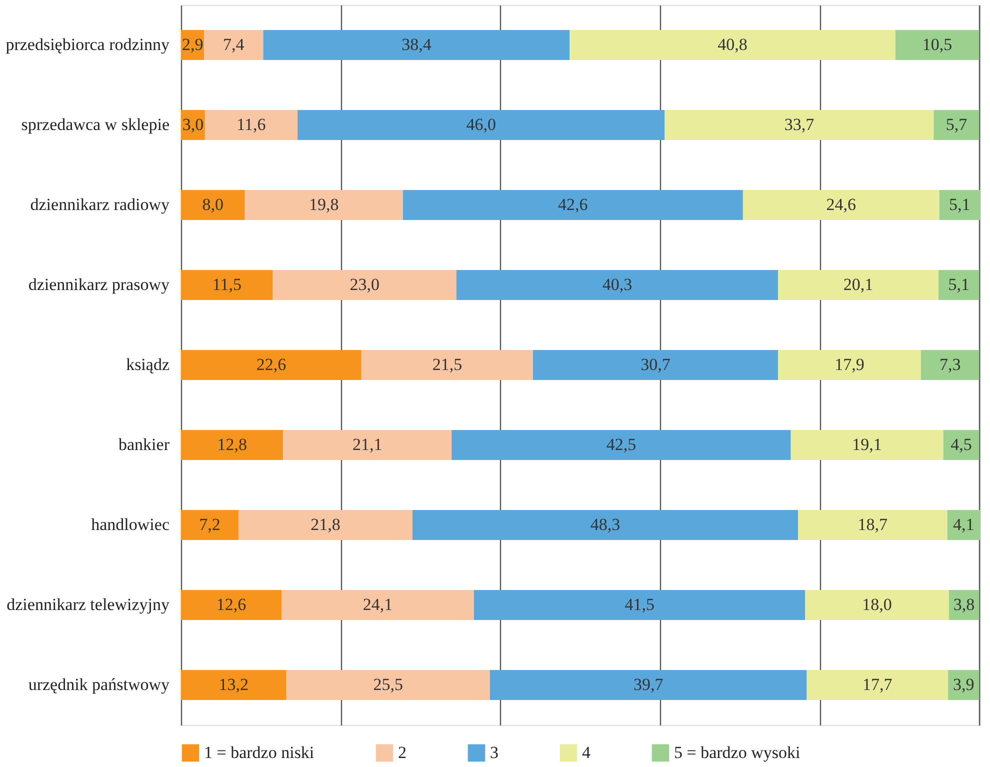 The width and height of the screenshot is (990, 767). I want to click on legend-label: 5 = bardzo wysoki, so click(737, 752).